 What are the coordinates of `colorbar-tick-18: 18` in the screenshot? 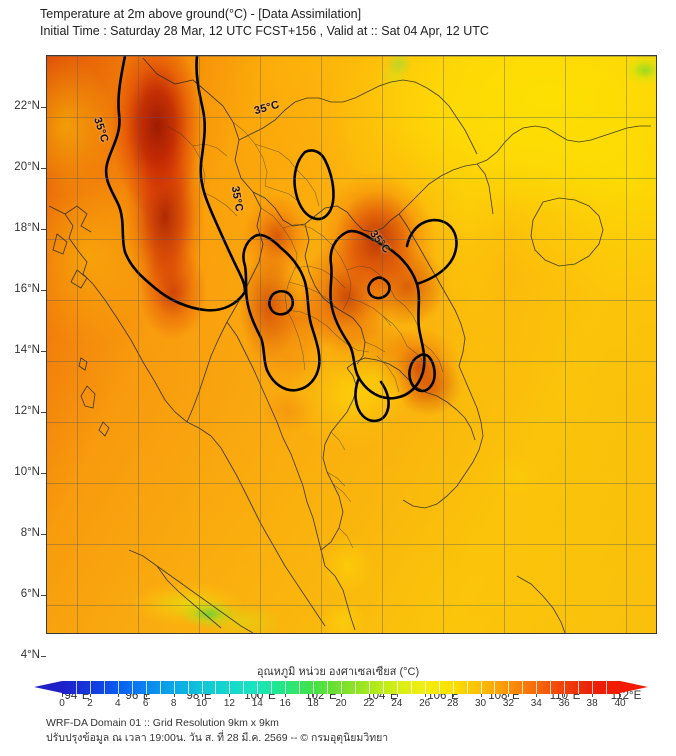 It's located at (313, 703).